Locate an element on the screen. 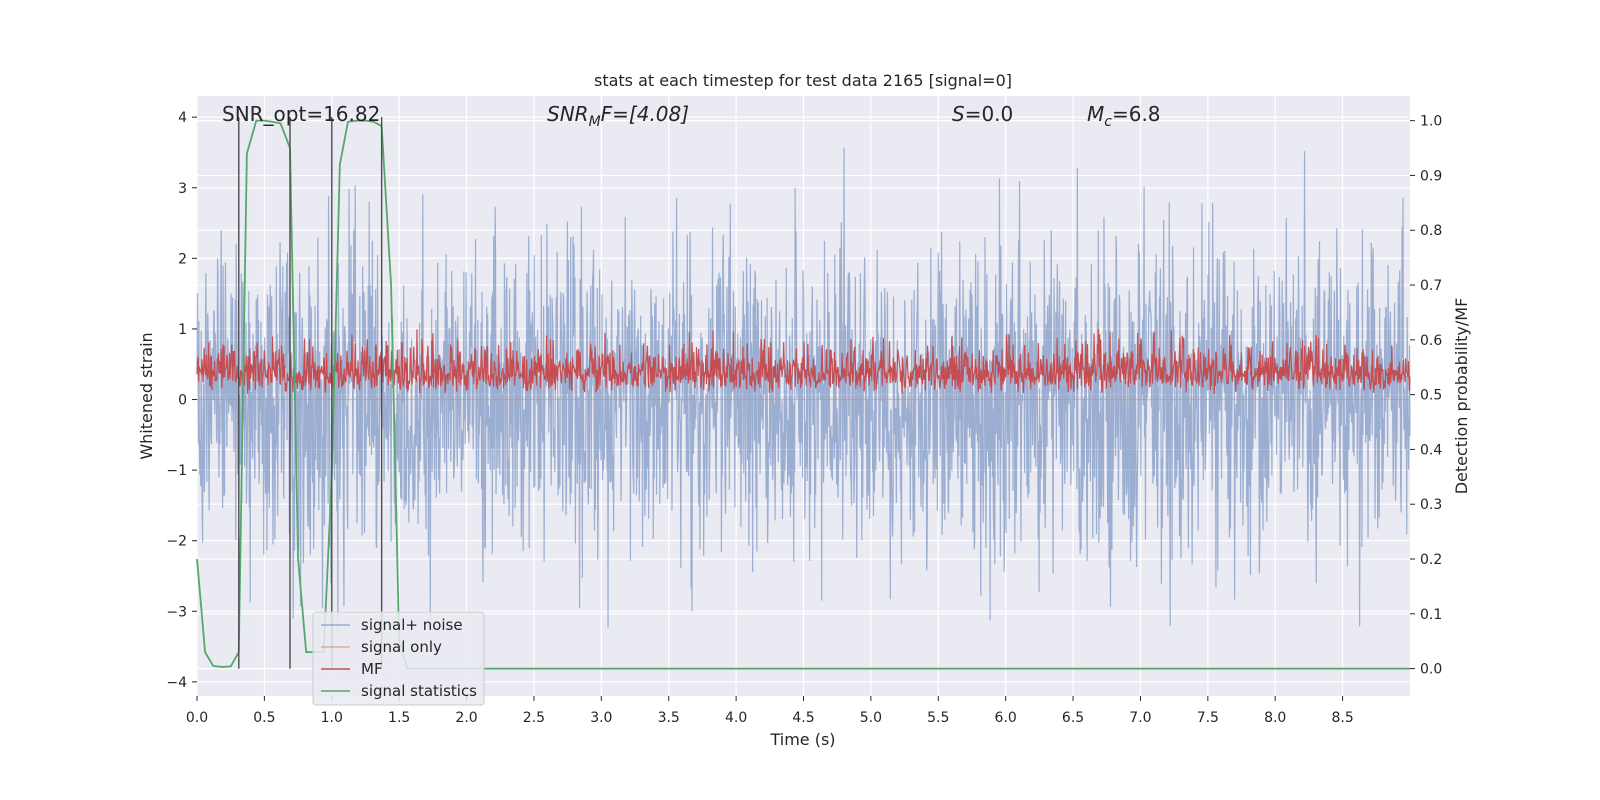  x-tick-label: 4.0 is located at coordinates (736, 718).